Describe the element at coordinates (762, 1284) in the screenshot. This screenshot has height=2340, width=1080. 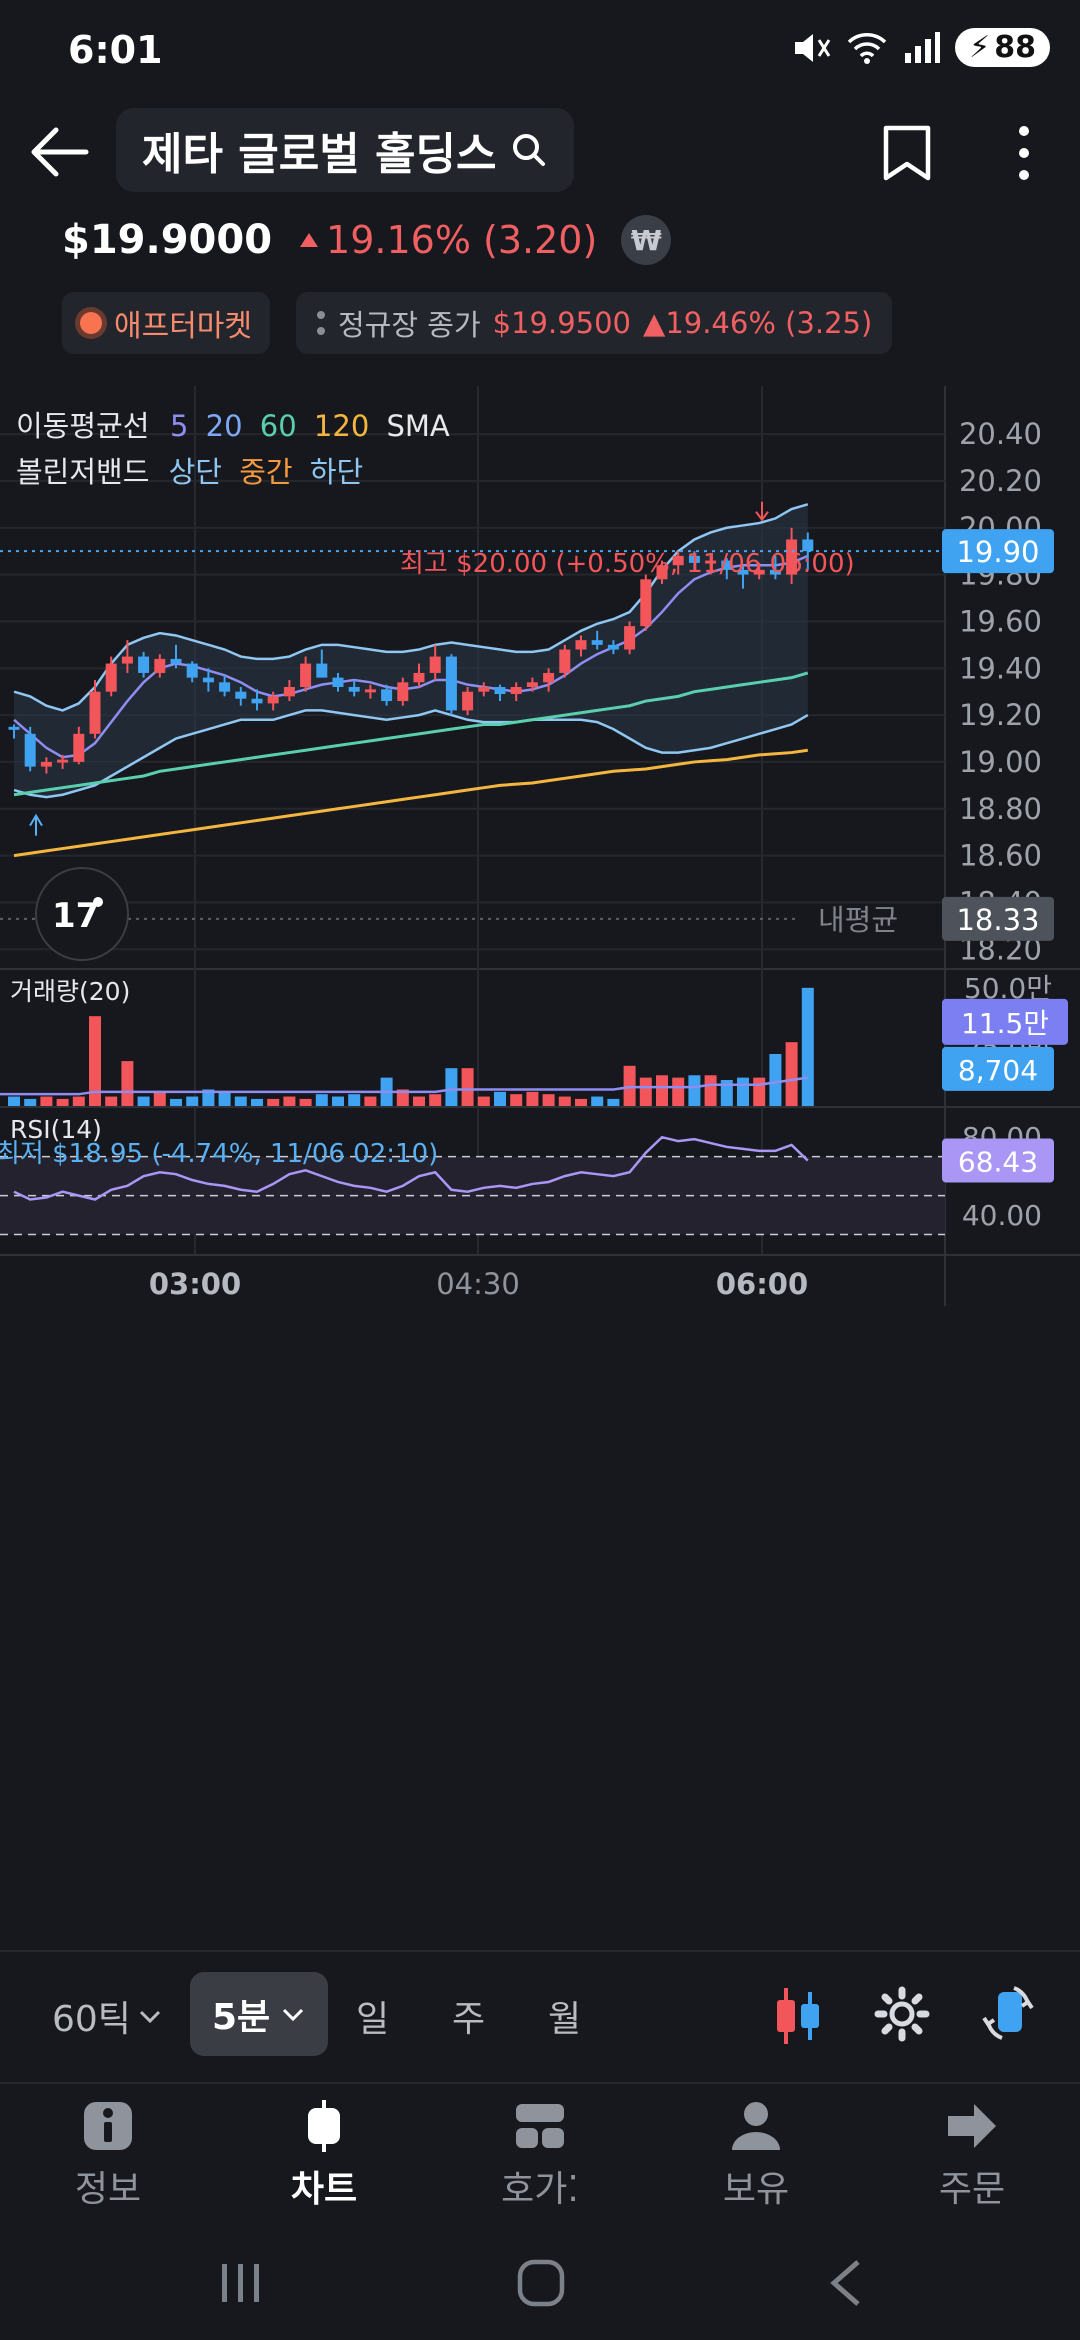
I see `time-tick-label: 06:00` at that location.